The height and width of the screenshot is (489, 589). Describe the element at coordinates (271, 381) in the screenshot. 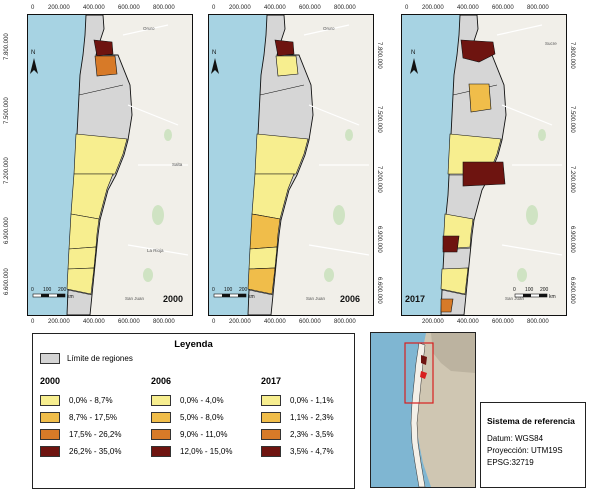

I see `legend-year: 2017` at that location.